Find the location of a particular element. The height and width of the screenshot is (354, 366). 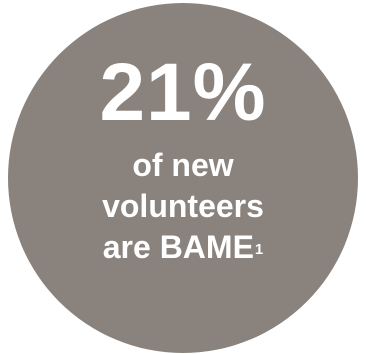

caption-line-with-footnote: are BAME1 is located at coordinates (183, 247).